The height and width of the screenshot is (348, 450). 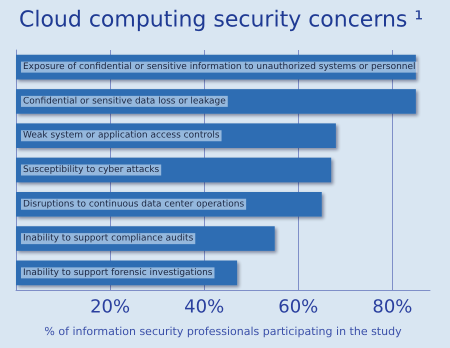 I want to click on x-tick-label: 80%, so click(x=392, y=307).